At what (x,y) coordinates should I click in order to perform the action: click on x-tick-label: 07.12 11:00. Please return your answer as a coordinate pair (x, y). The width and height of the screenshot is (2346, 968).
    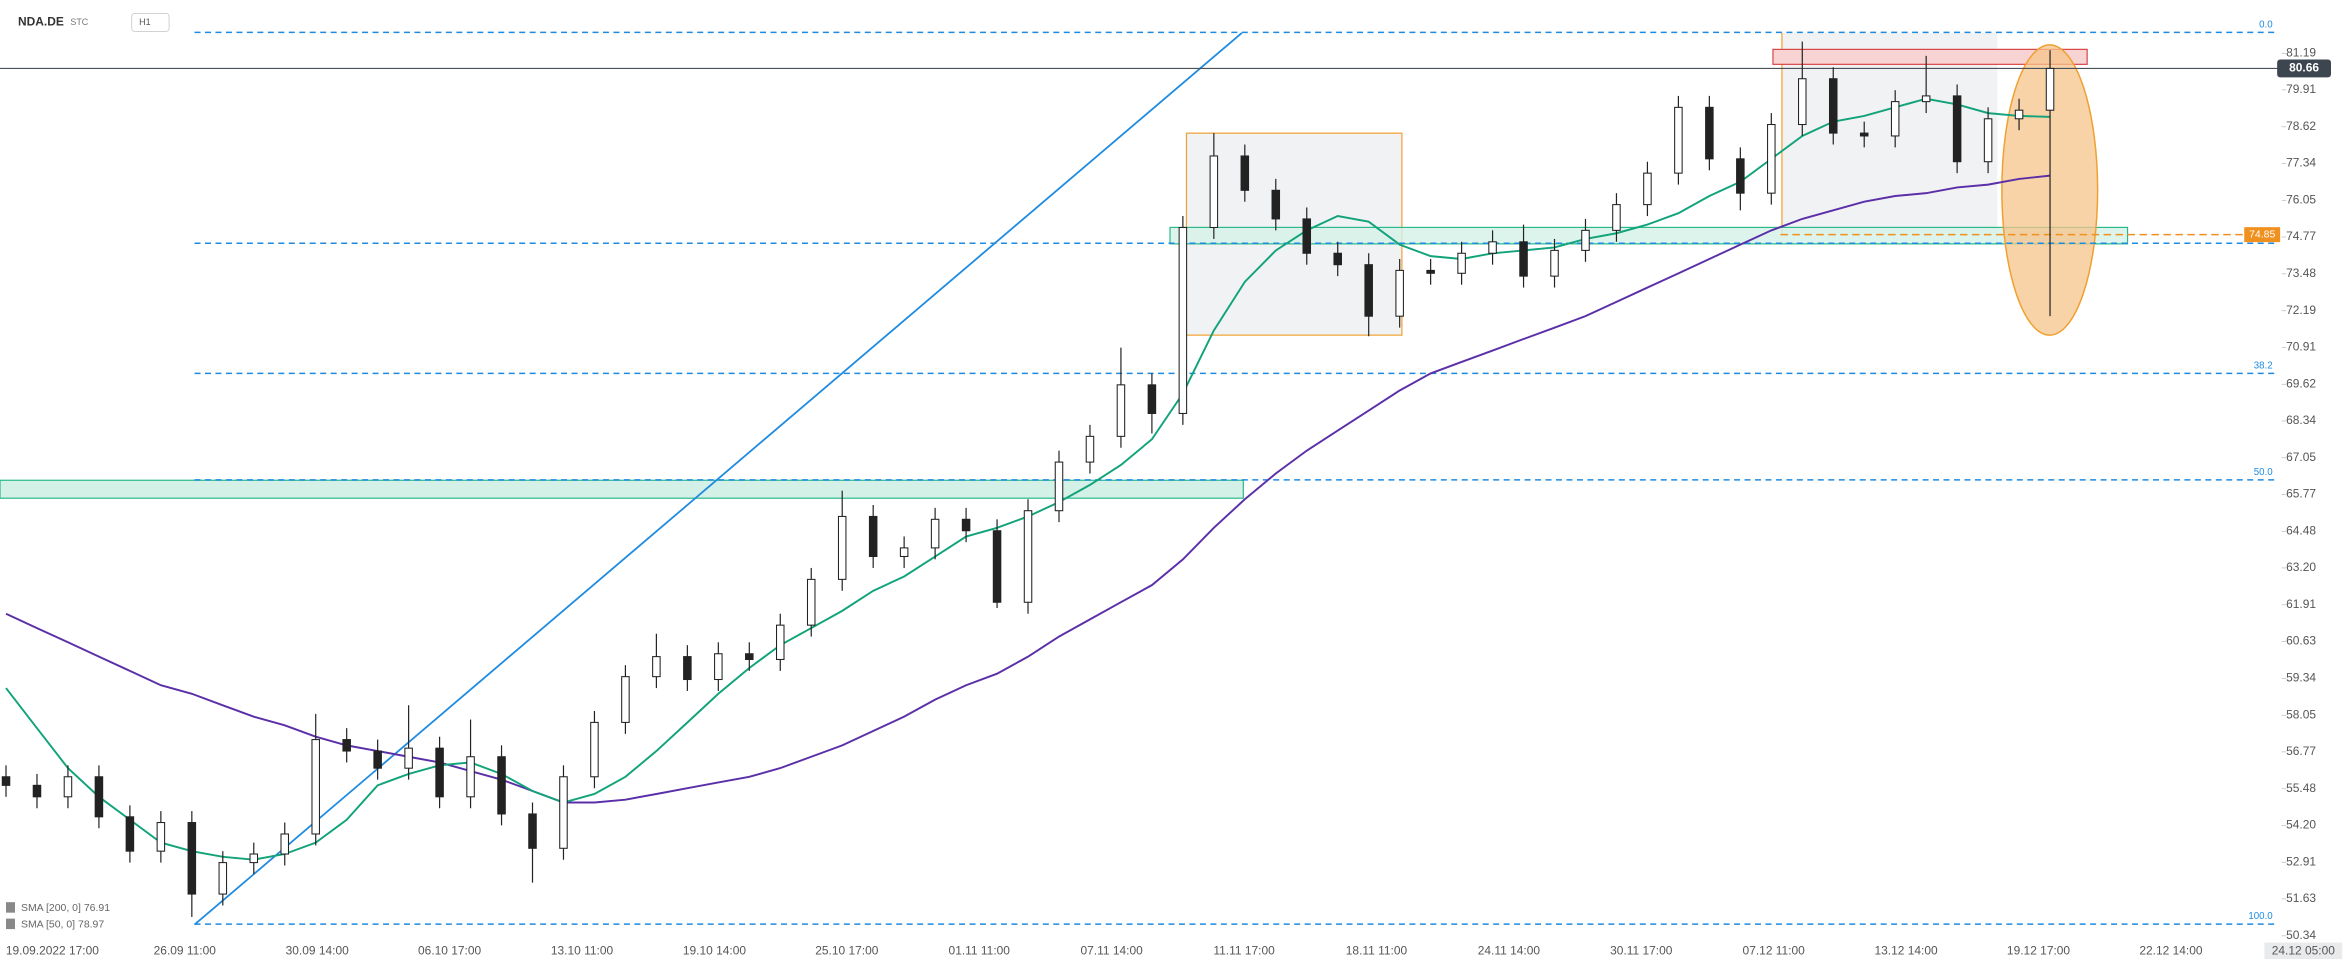
    Looking at the image, I should click on (1774, 951).